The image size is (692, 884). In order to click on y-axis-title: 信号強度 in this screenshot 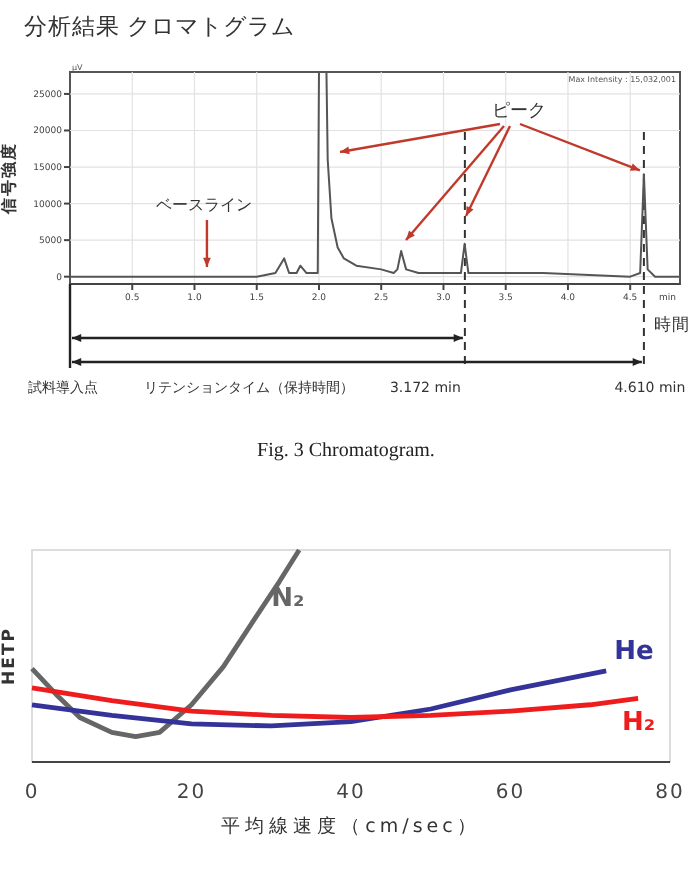, I will do `click(9, 179)`.